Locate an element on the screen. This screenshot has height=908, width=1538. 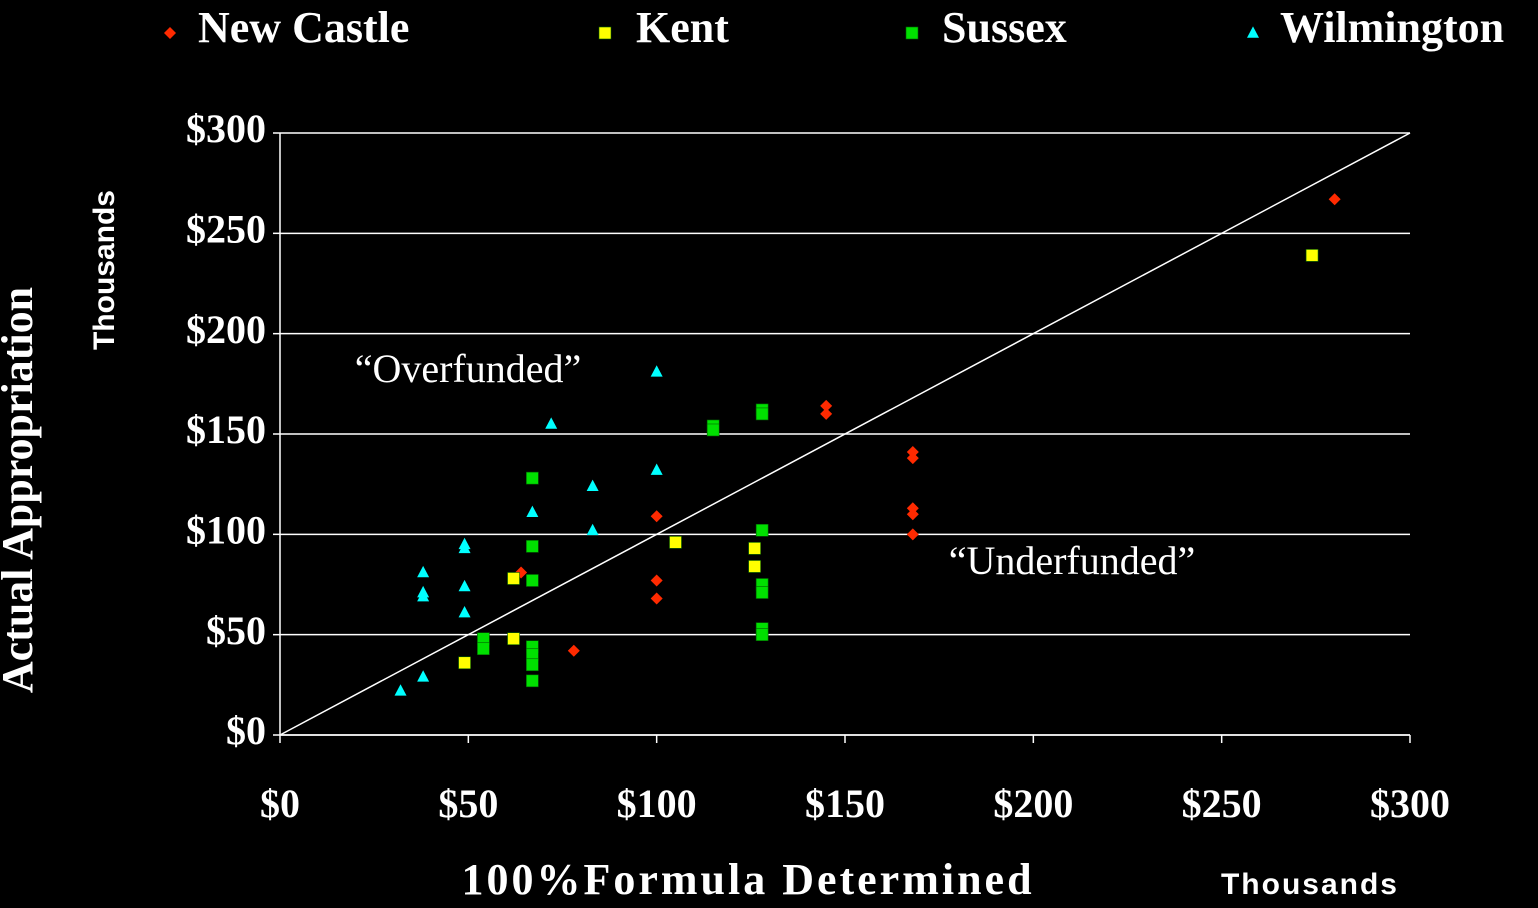
x-tick-label: $100 is located at coordinates (657, 803).